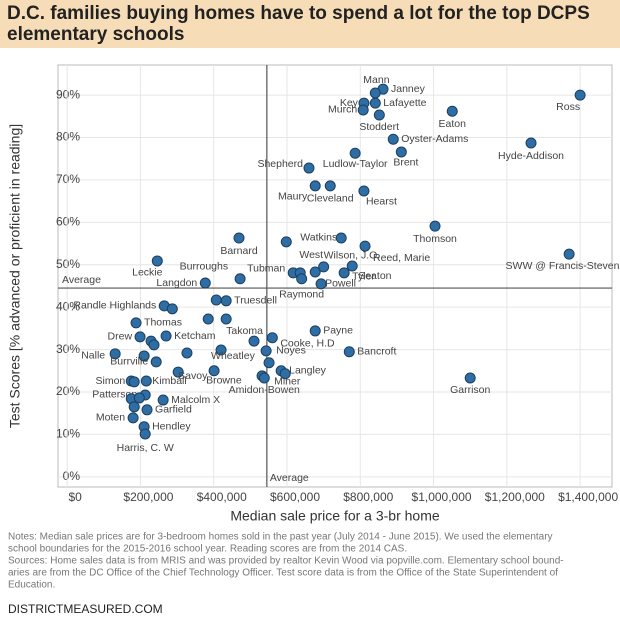 The height and width of the screenshot is (620, 620). I want to click on point-label: Lafayette, so click(404, 103).